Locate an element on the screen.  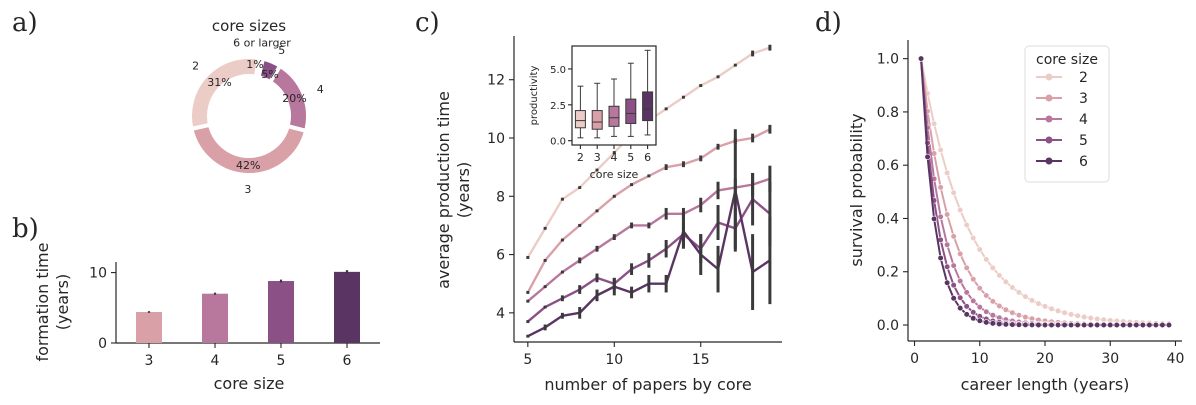
donut-label-4: 4 is located at coordinates (320, 89).